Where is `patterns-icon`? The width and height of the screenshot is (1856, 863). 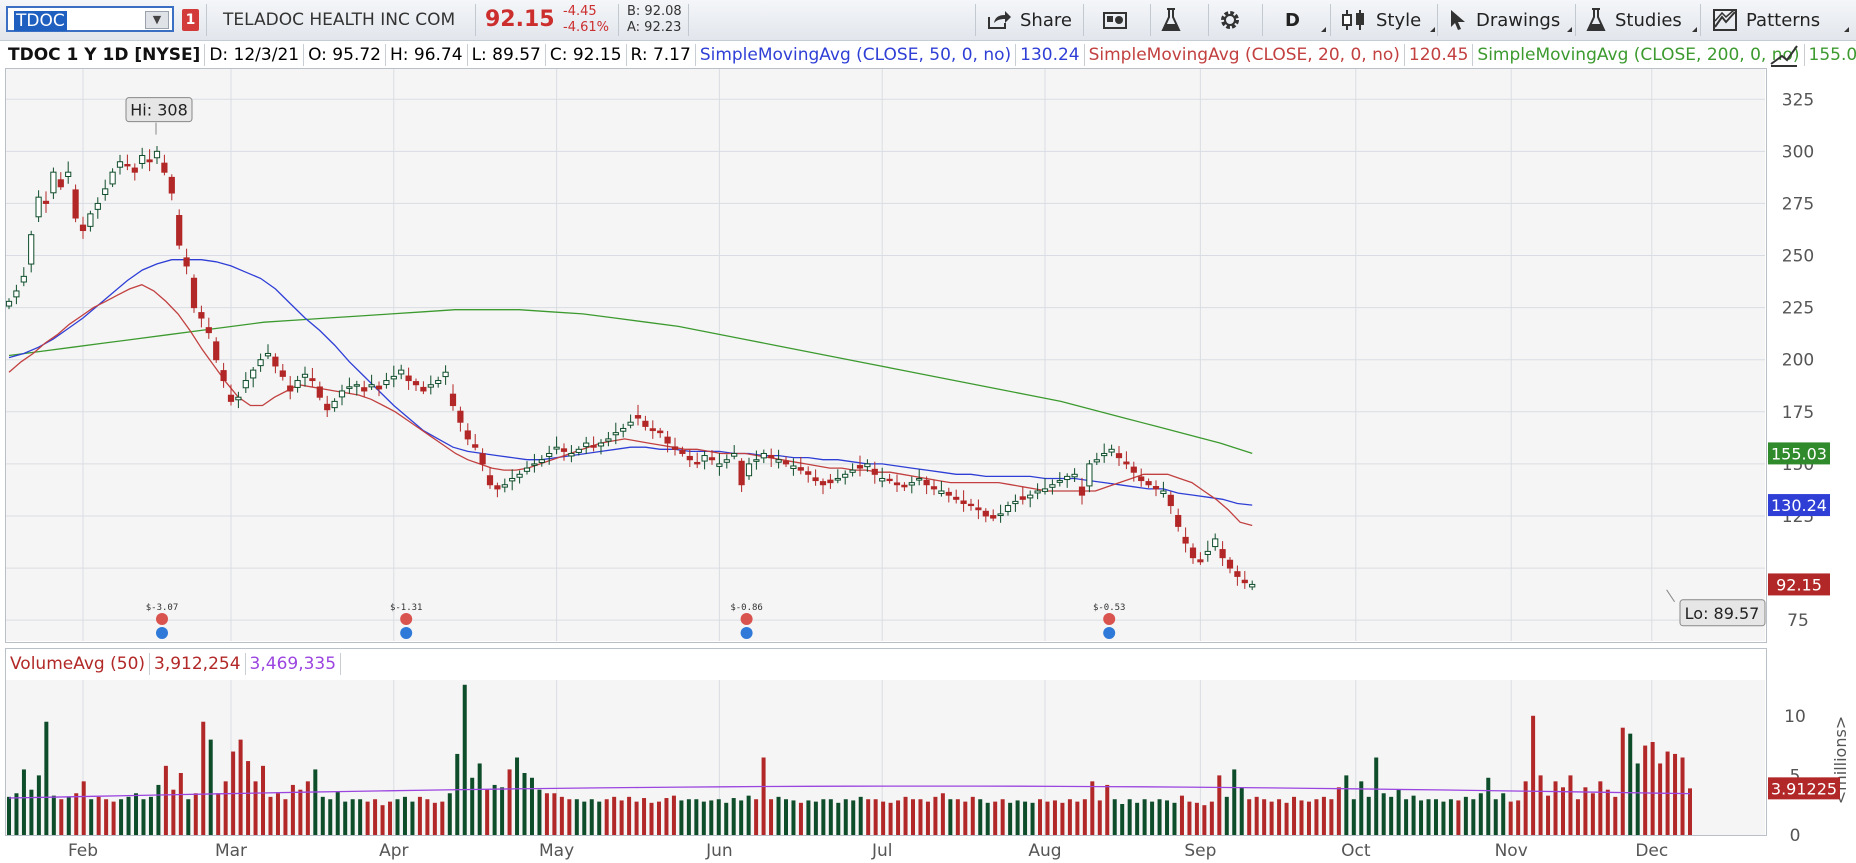 patterns-icon is located at coordinates (1725, 20).